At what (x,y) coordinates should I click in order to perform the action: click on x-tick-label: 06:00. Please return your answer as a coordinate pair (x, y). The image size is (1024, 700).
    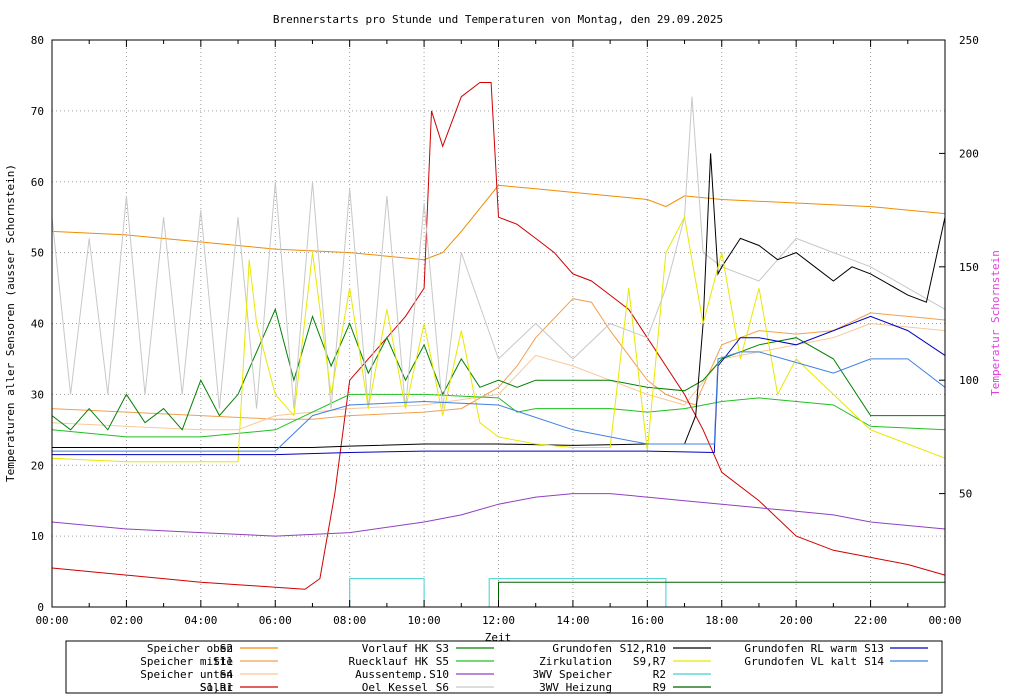
    Looking at the image, I should click on (275, 620).